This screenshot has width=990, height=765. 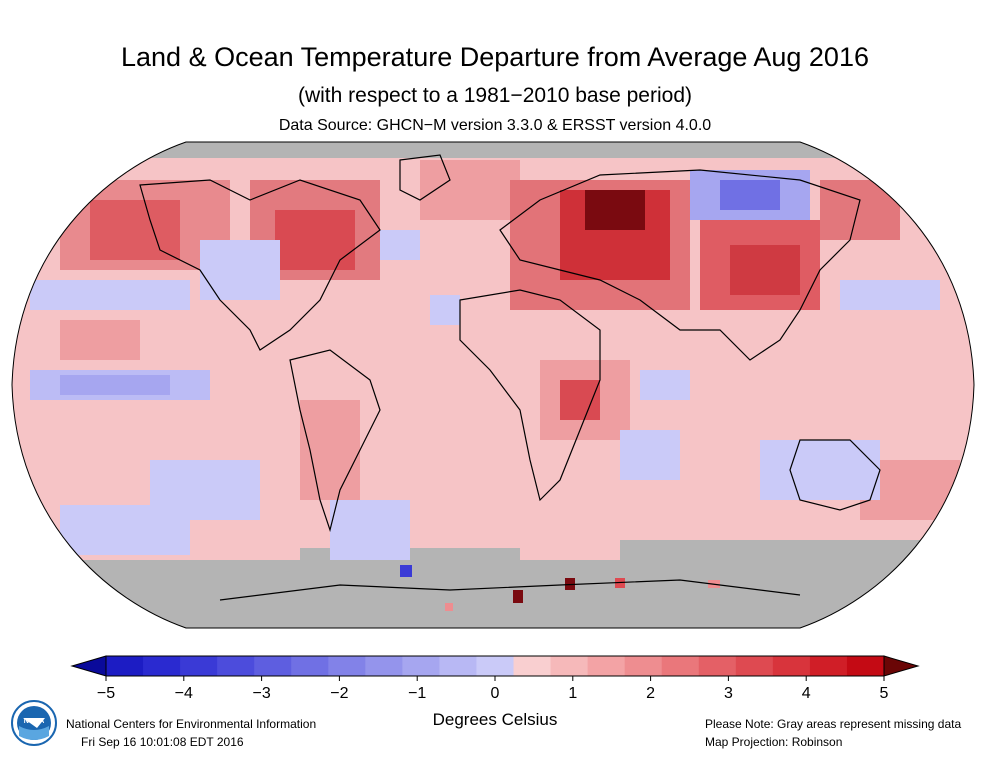 I want to click on colorbar-tick-label: −2, so click(x=339, y=693).